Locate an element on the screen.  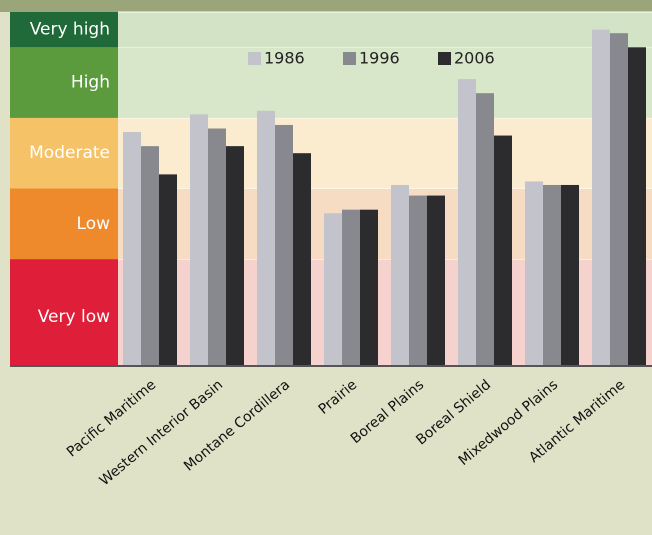
x-tick-label: Western Interior Basin is located at coordinates (162, 433).